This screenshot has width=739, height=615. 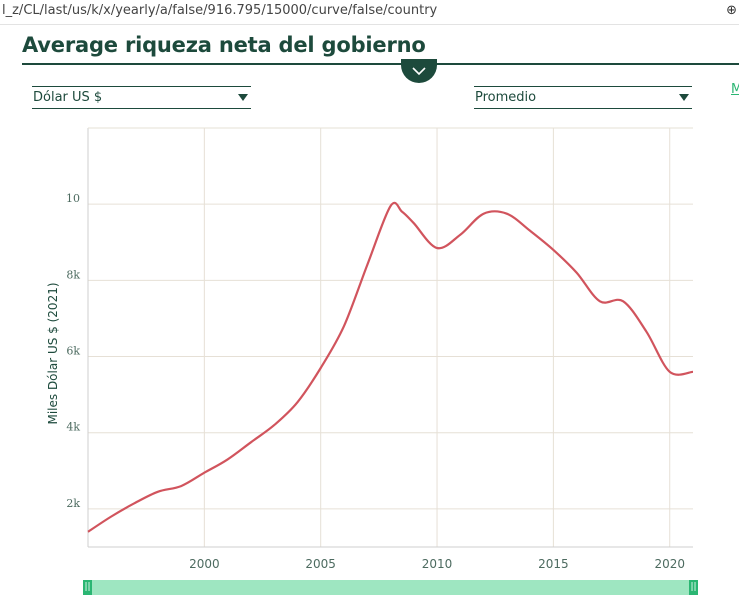 I want to click on y-tick-label: 2k, so click(x=73, y=503).